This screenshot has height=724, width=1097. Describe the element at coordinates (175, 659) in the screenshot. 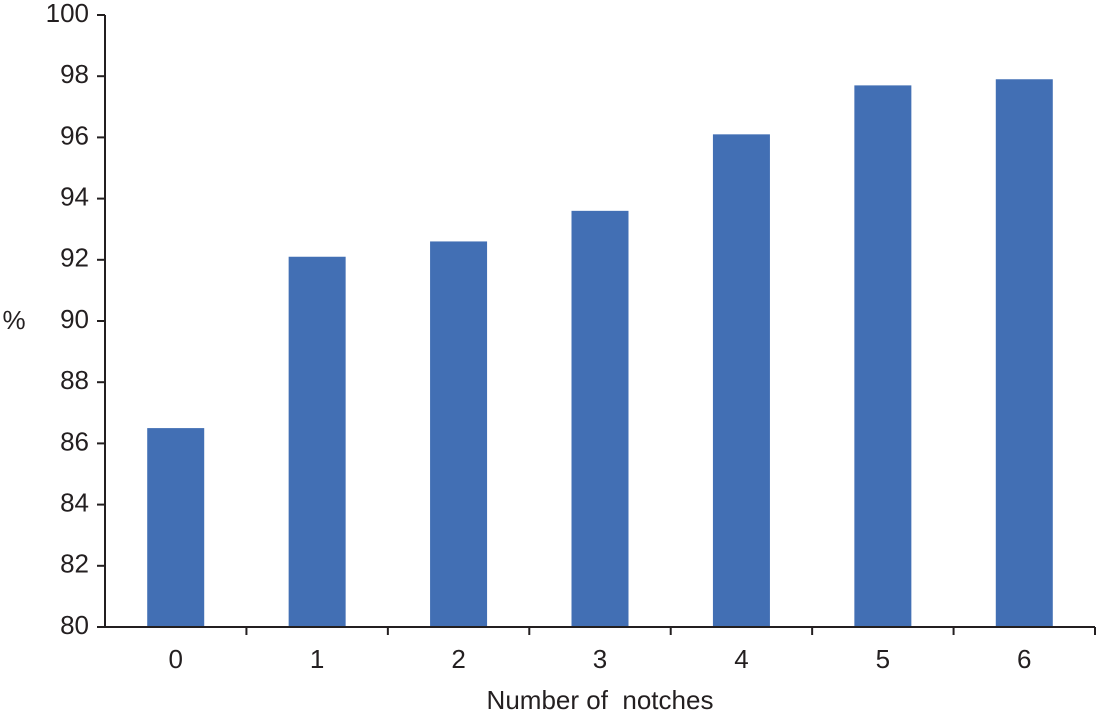

I see `x-tick-label: 0` at that location.